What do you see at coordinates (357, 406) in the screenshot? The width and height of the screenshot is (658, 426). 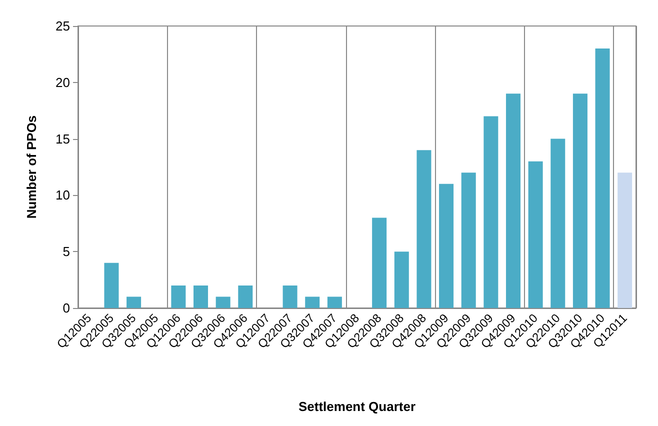 I see `x-axis-title: Settlement Quarter` at bounding box center [357, 406].